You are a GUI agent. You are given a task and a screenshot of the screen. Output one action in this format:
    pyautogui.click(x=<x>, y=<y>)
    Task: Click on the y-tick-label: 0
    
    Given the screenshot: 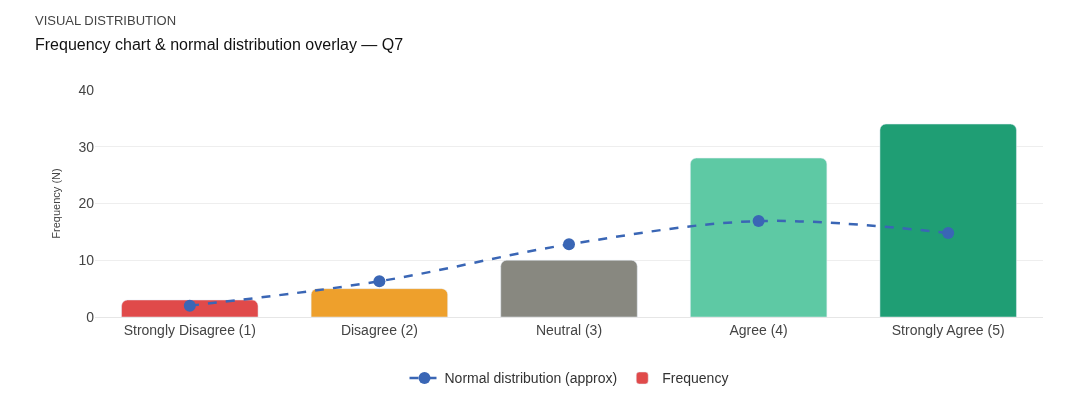 What is the action you would take?
    pyautogui.click(x=90, y=316)
    